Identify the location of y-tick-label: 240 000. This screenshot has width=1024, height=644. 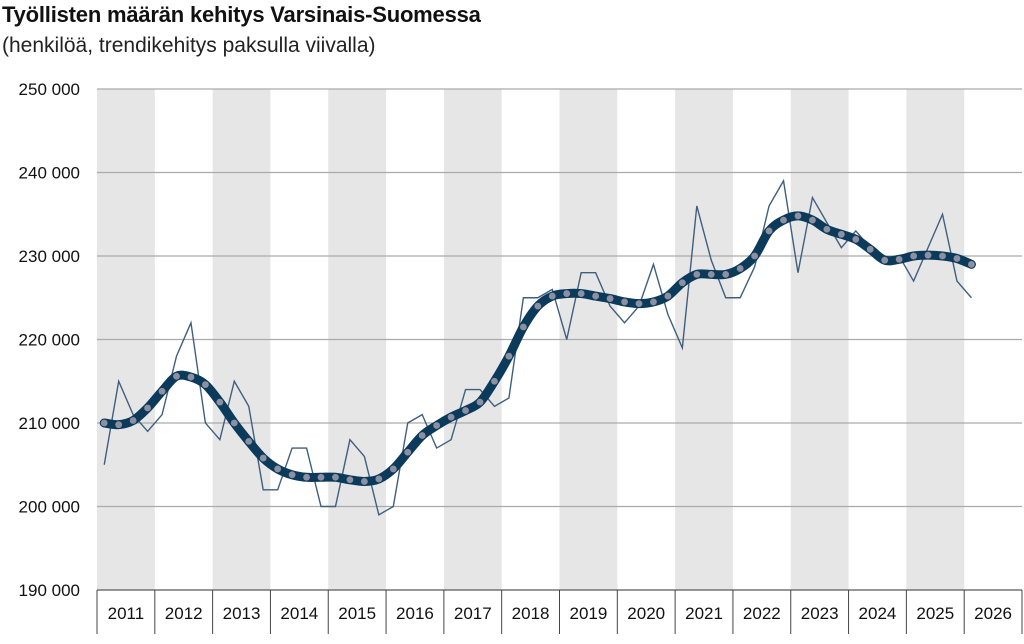
(49, 173).